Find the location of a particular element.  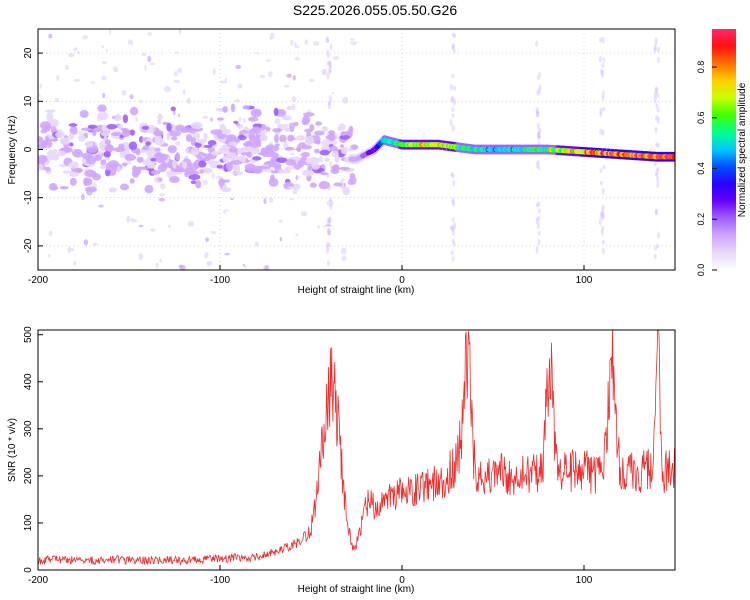

colorbar-gradient is located at coordinates (724, 149).